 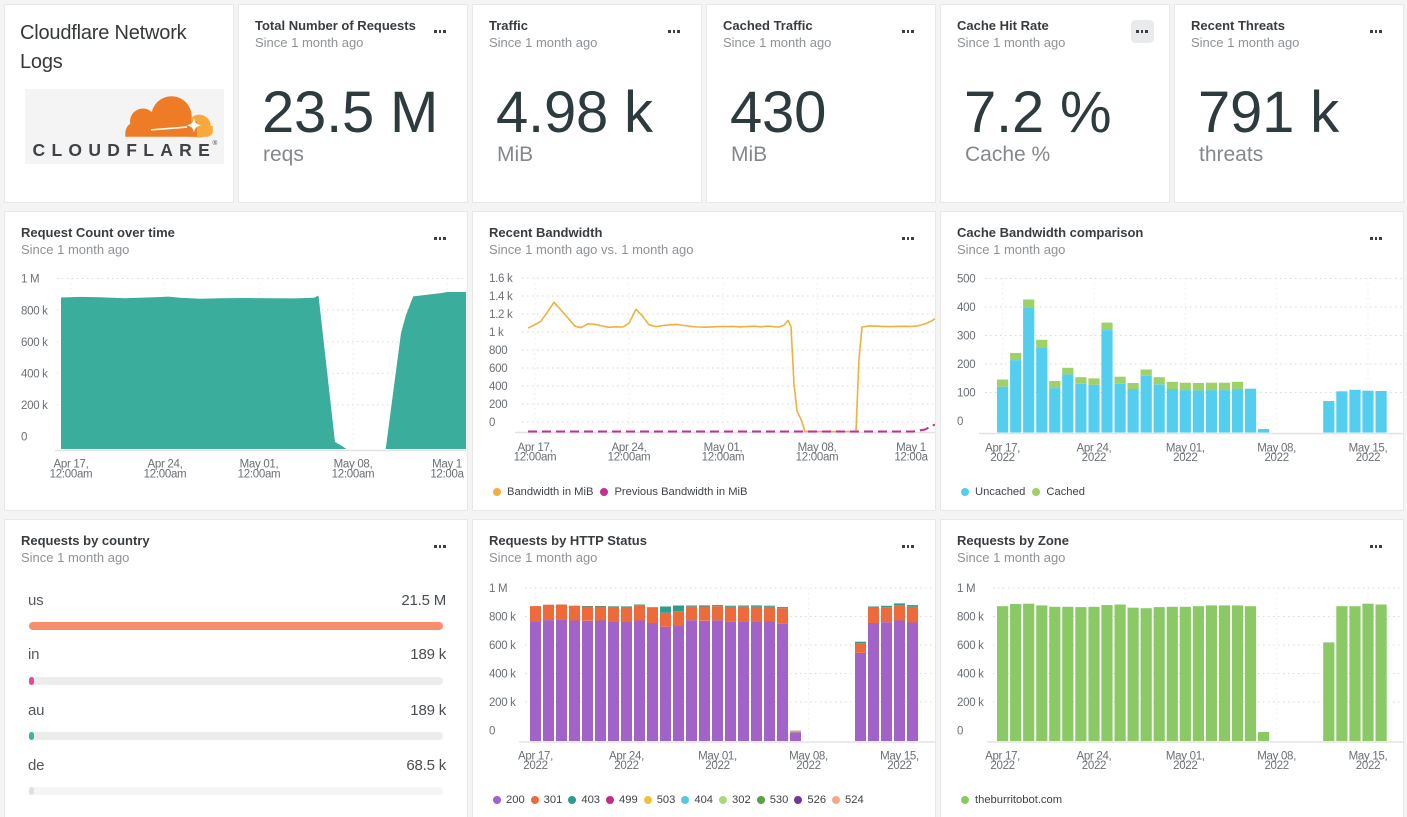 I want to click on svg-text: 500, so click(x=966, y=280).